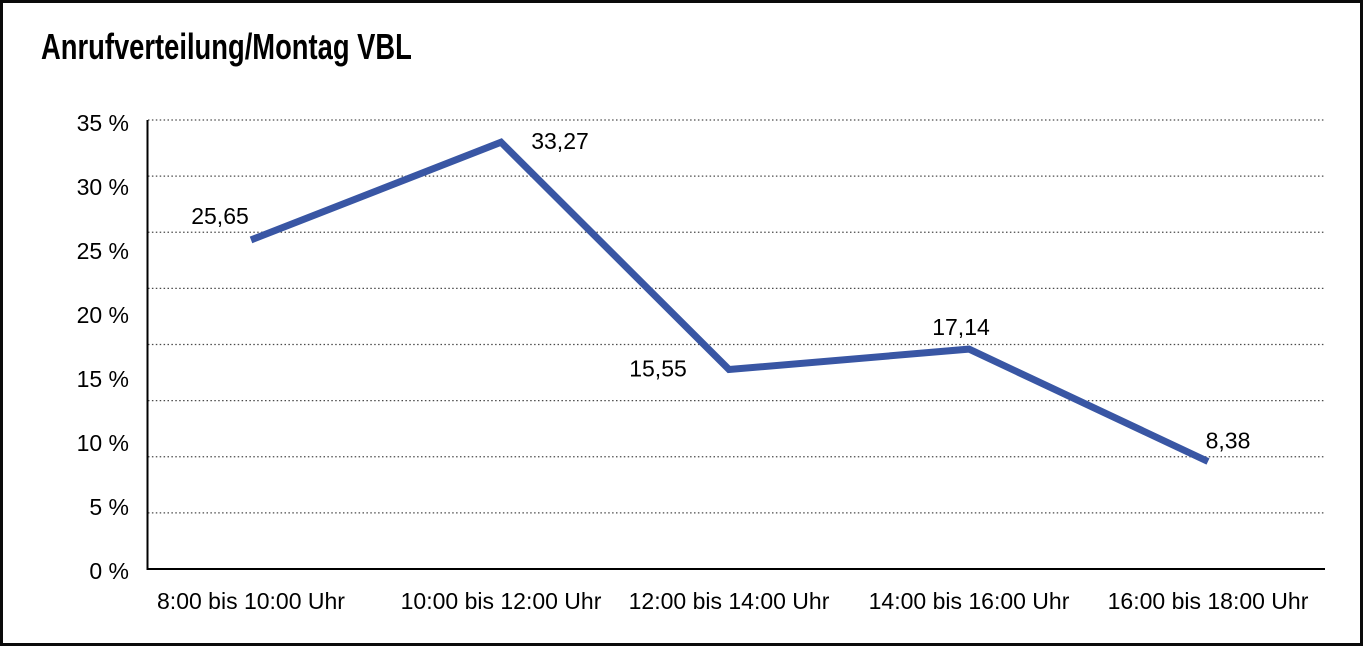 The height and width of the screenshot is (646, 1363). I want to click on y-tick-label: 5 %, so click(109, 507).